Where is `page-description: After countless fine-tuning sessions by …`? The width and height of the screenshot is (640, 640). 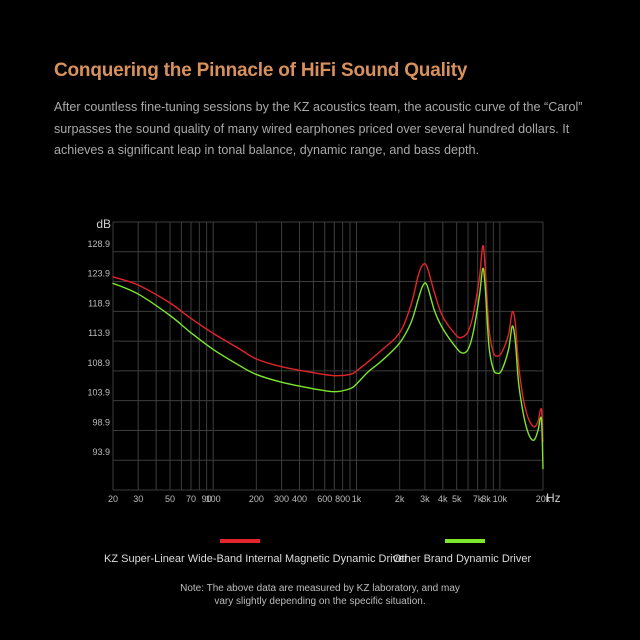 page-description: After countless fine-tuning sessions by … is located at coordinates (318, 128).